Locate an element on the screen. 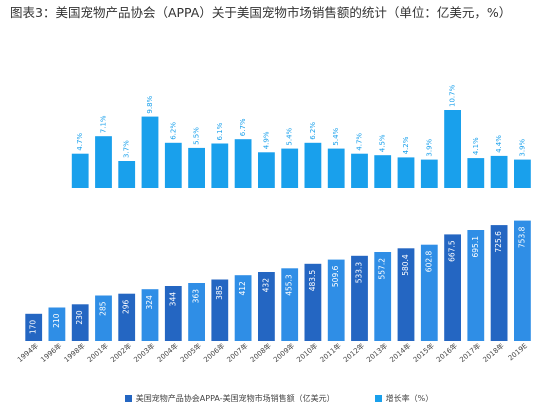  legend-item-growth: 增长率（%） is located at coordinates (404, 398).